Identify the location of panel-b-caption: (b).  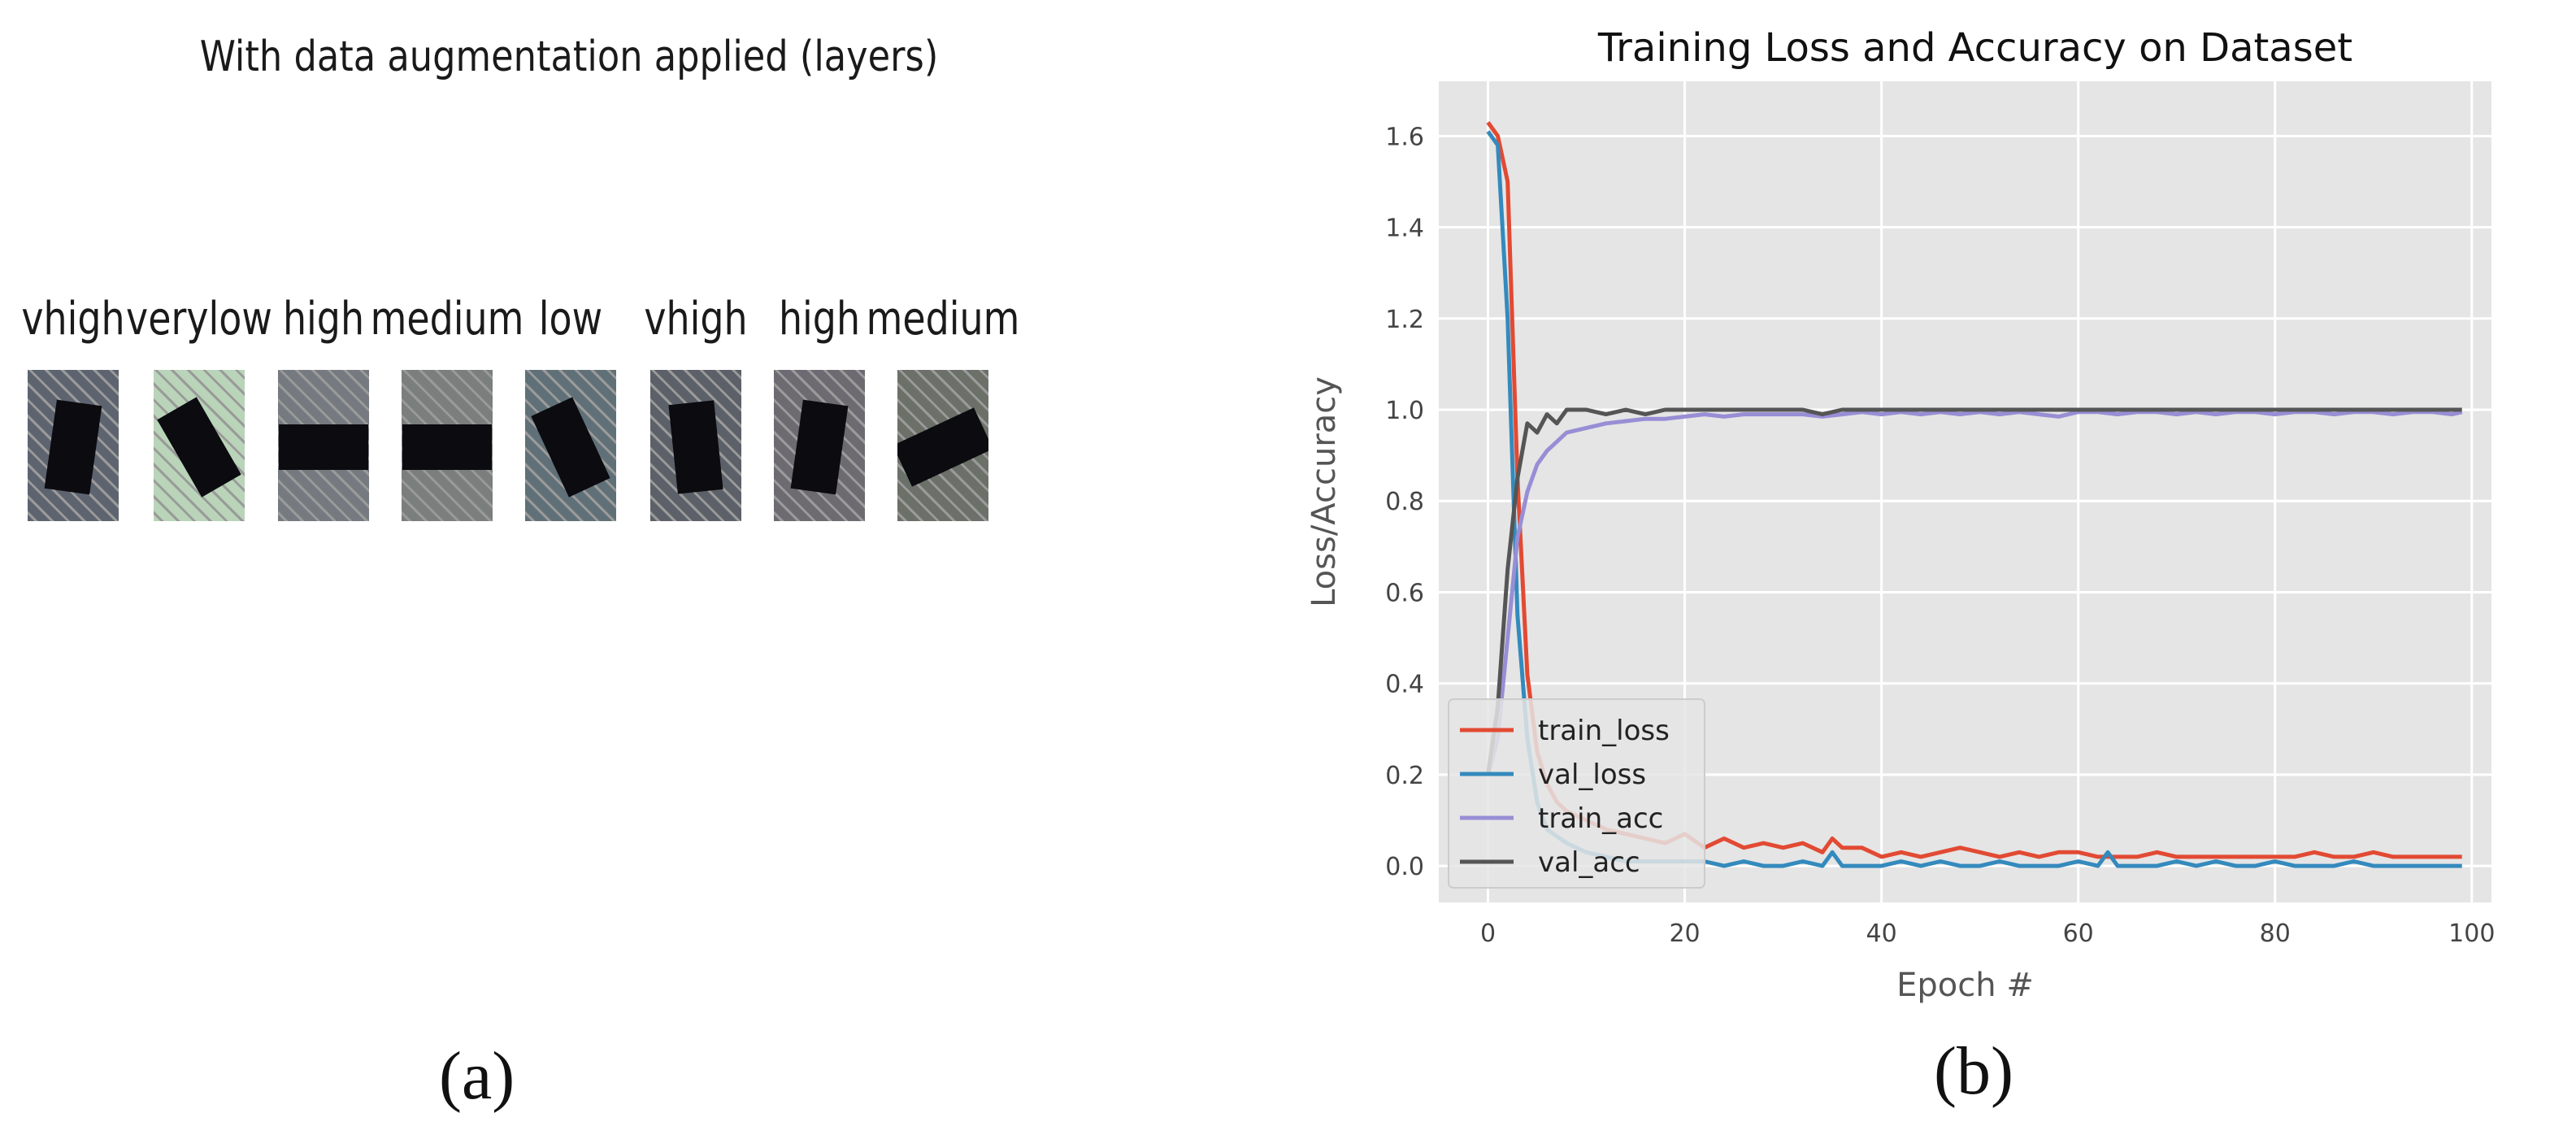
(1973, 1071).